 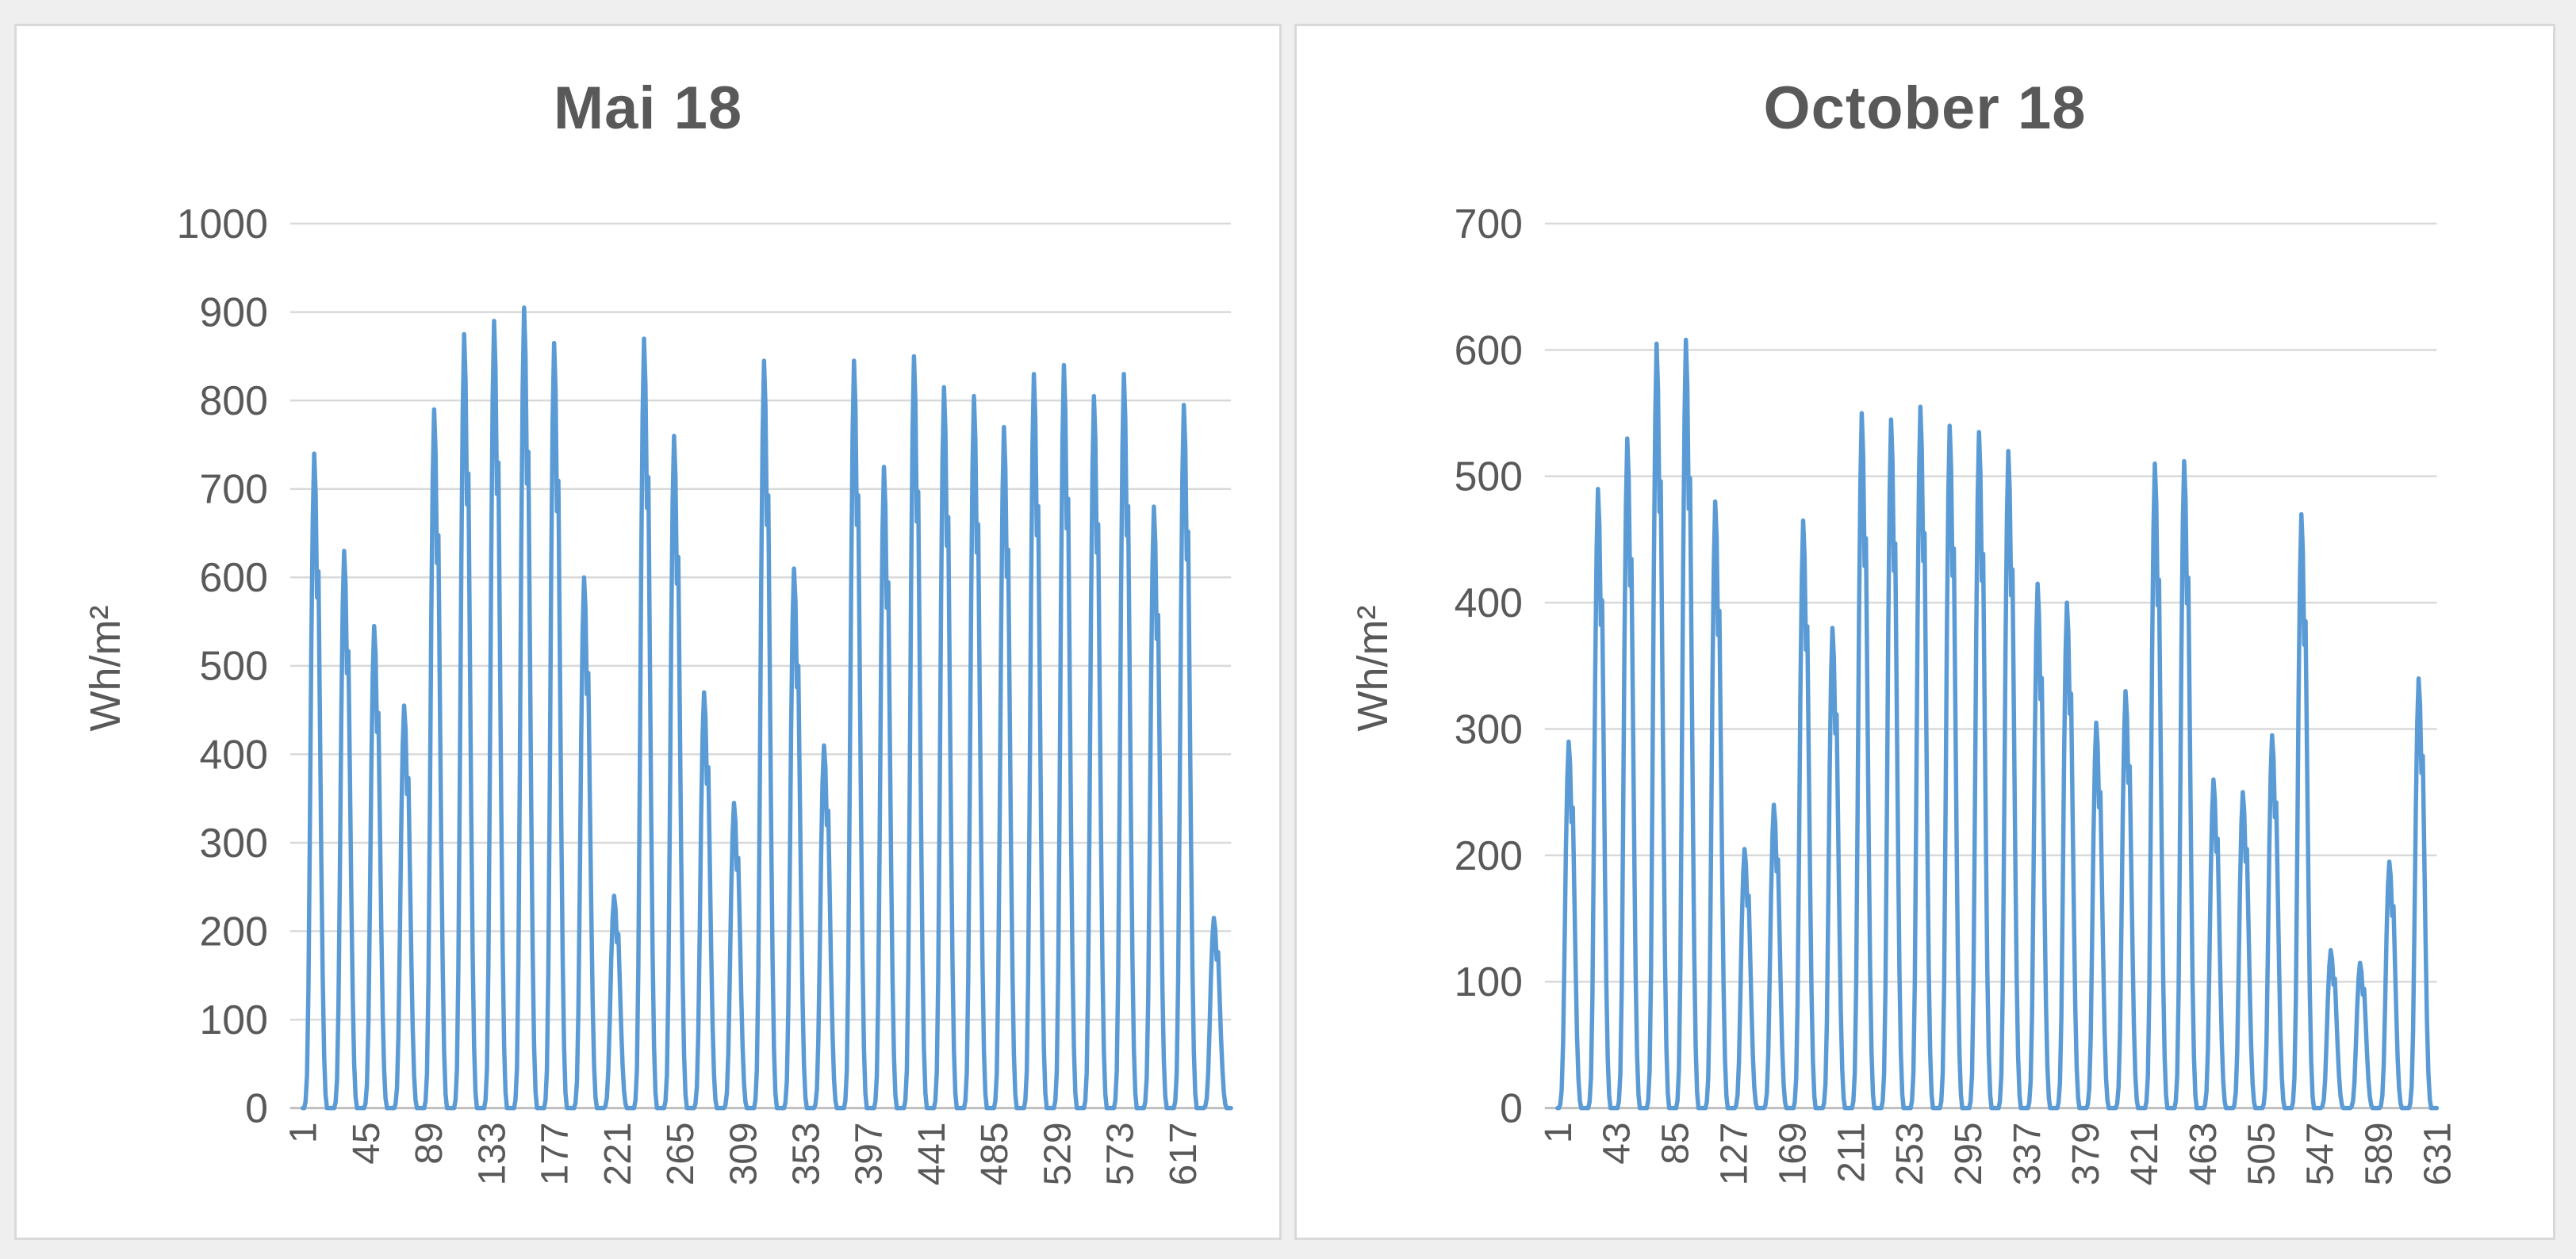 I want to click on x-tick-label: 45, so click(x=367, y=1144).